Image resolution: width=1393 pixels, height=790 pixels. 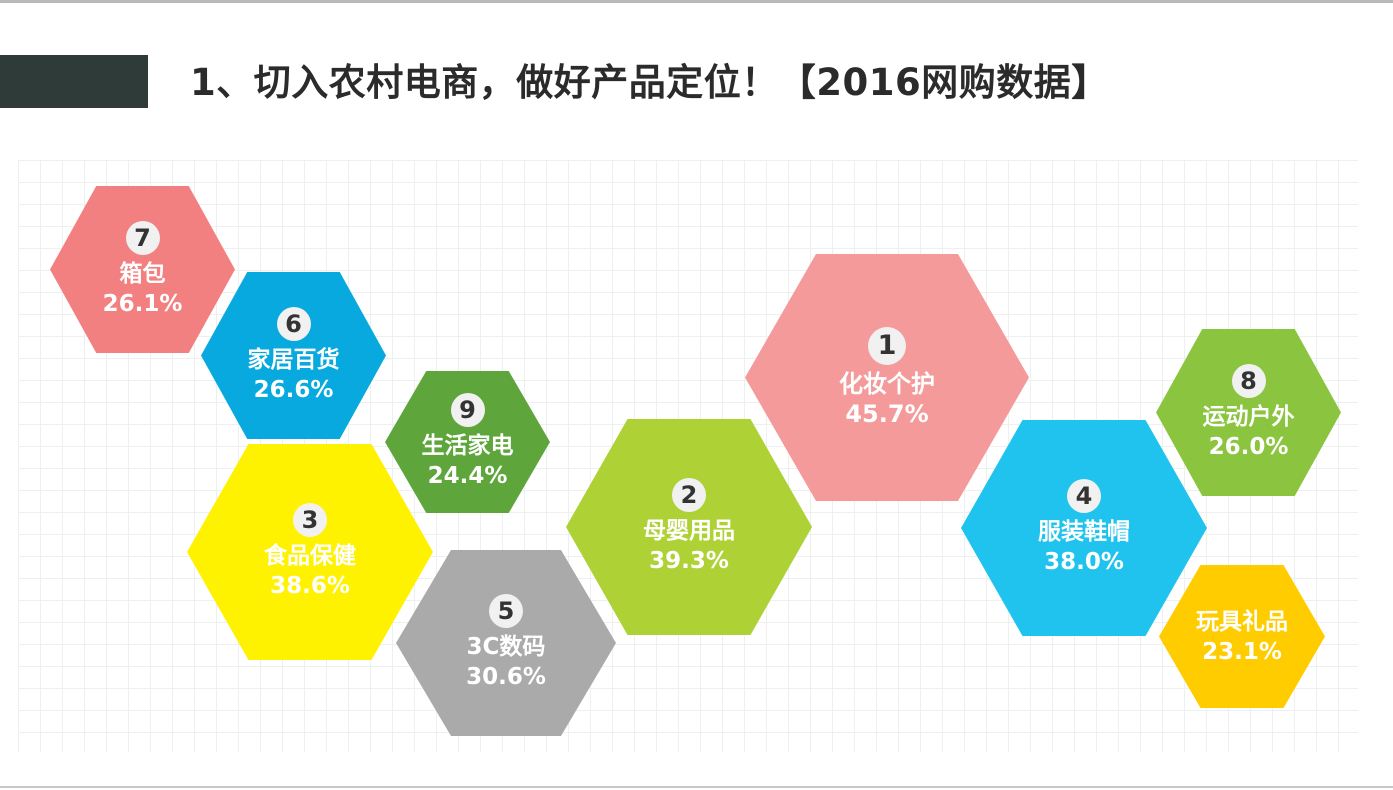 I want to click on title-accent-bar, so click(x=74, y=81).